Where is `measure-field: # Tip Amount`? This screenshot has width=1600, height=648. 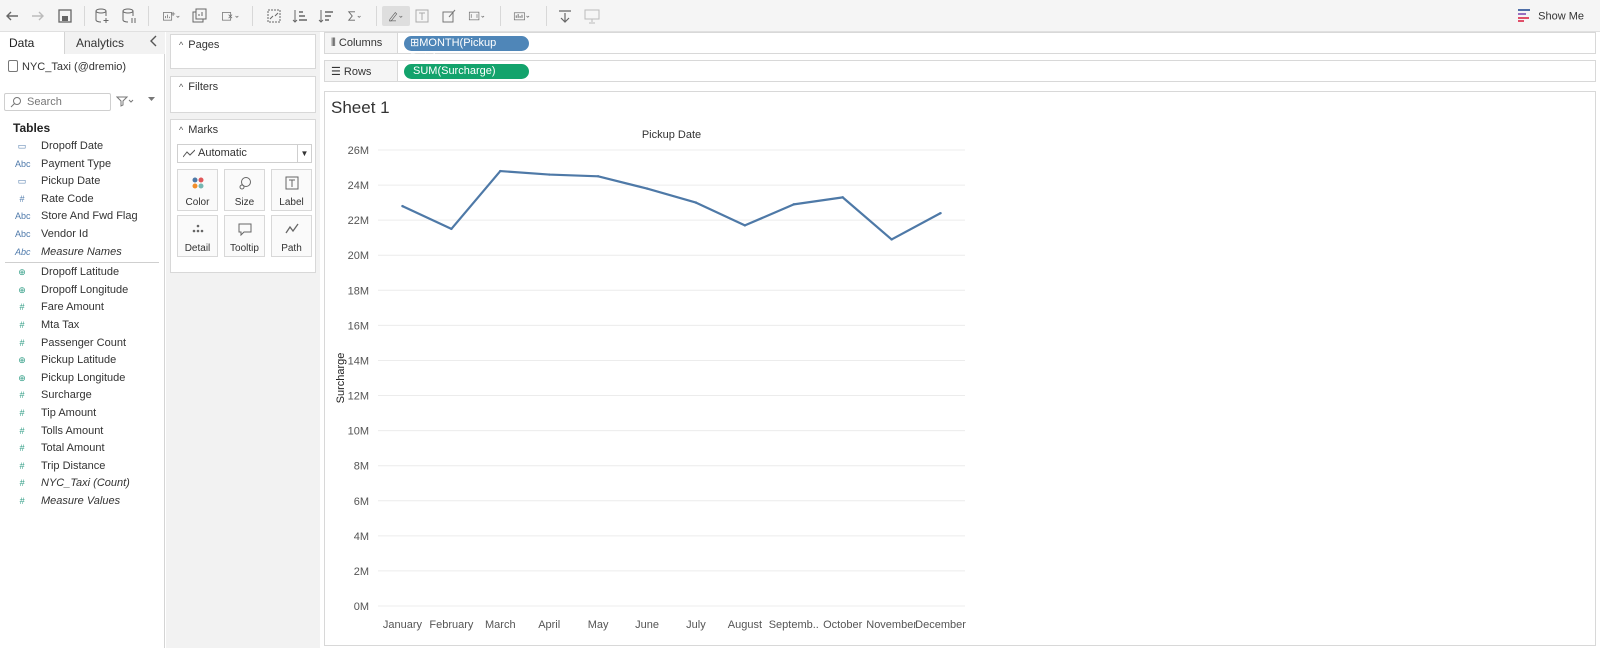
measure-field: # Tip Amount is located at coordinates (82, 414).